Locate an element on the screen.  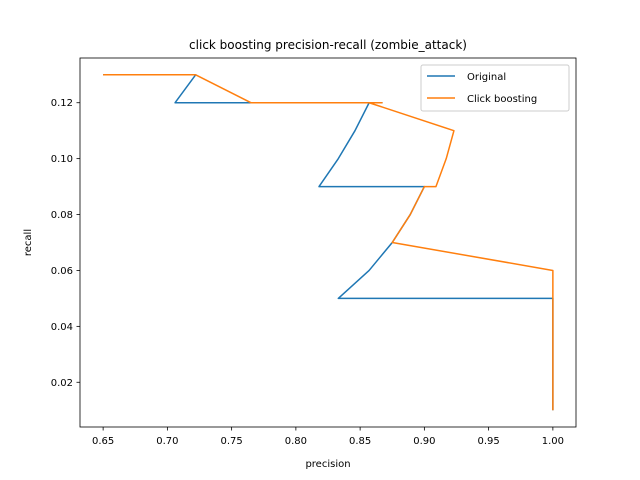
x-tick-label: 0.85 is located at coordinates (360, 441).